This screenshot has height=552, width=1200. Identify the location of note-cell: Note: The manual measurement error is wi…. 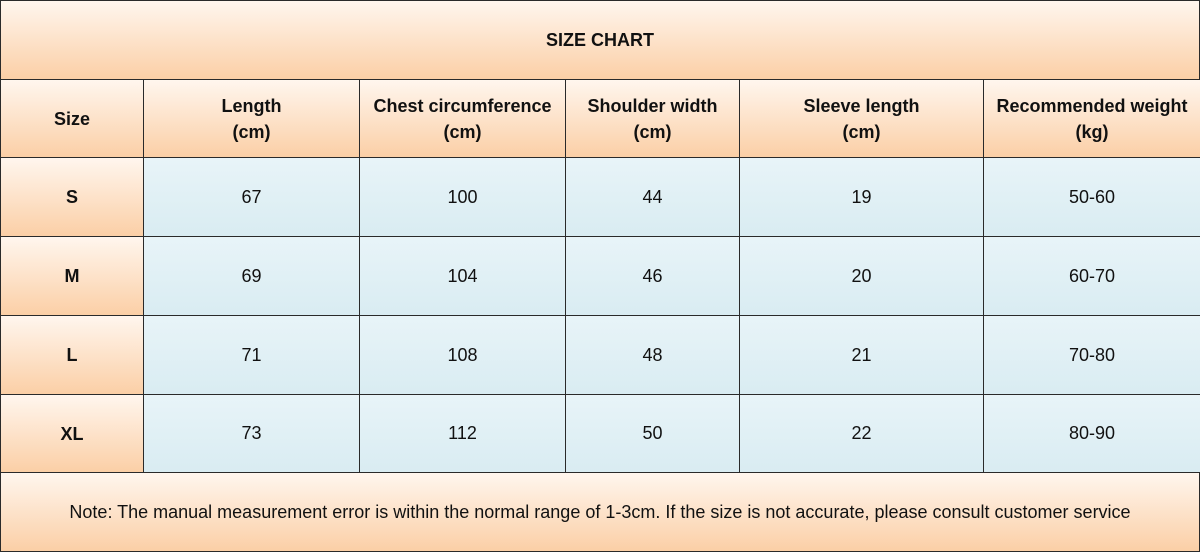
(600, 512).